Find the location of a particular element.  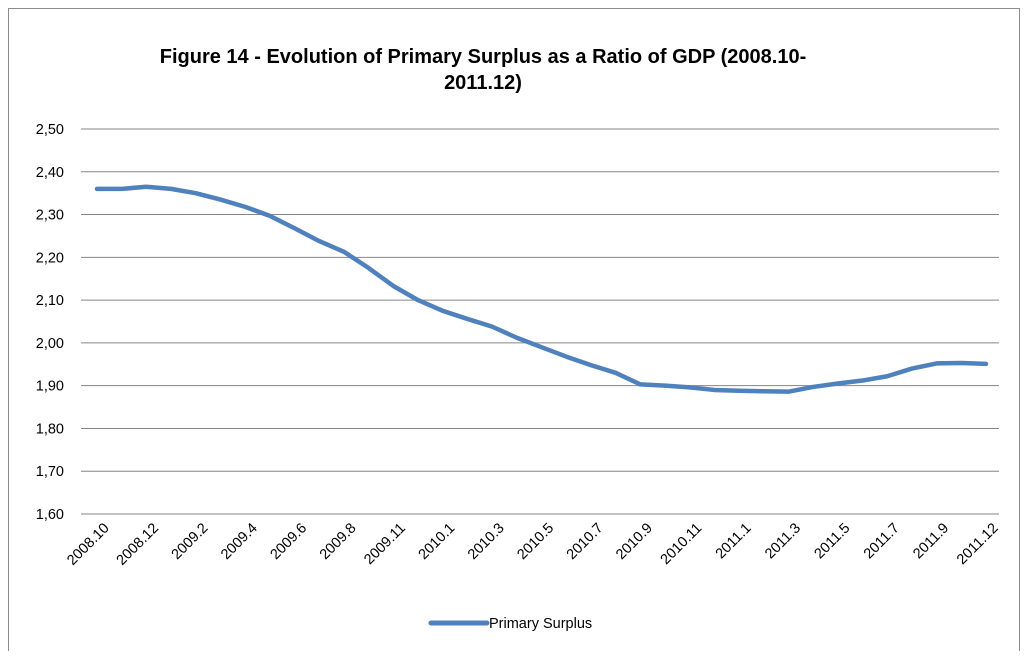

x-tick-label: 2011.9 is located at coordinates (931, 541).